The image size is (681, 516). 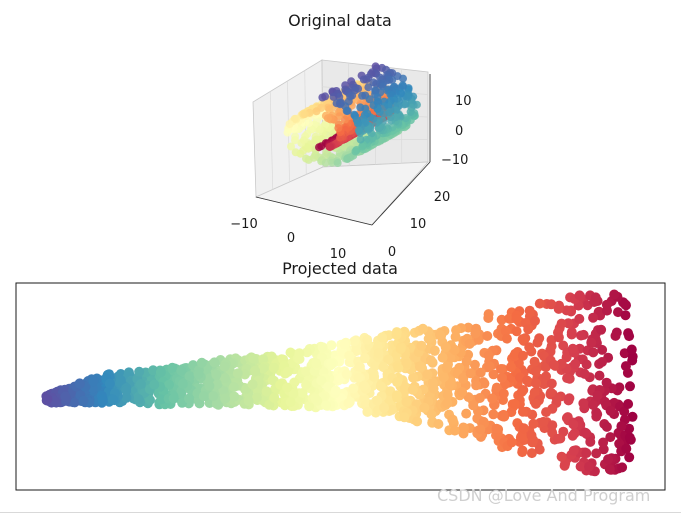 What do you see at coordinates (454, 160) in the screenshot?
I see `z-tick-2: −10` at bounding box center [454, 160].